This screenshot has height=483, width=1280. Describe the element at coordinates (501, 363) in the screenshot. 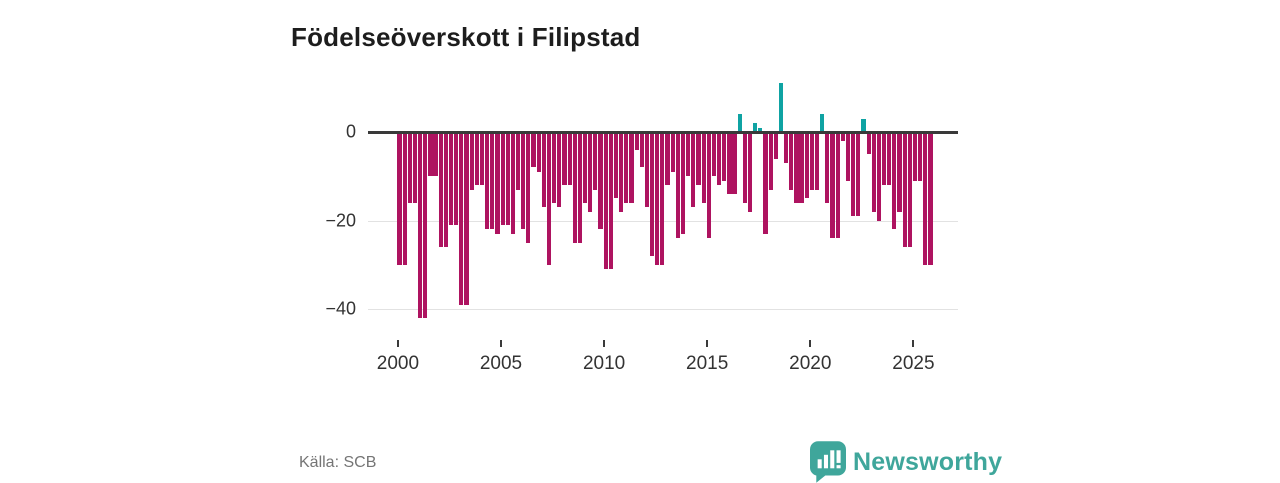

I see `x-tick-label: 2005` at that location.